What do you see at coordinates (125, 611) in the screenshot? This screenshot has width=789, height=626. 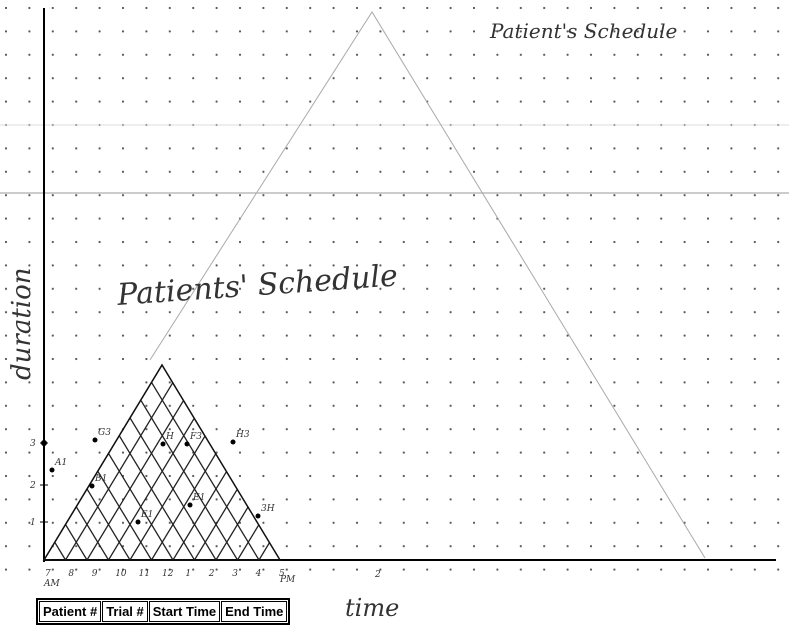 I see `header-cell: Trial #` at bounding box center [125, 611].